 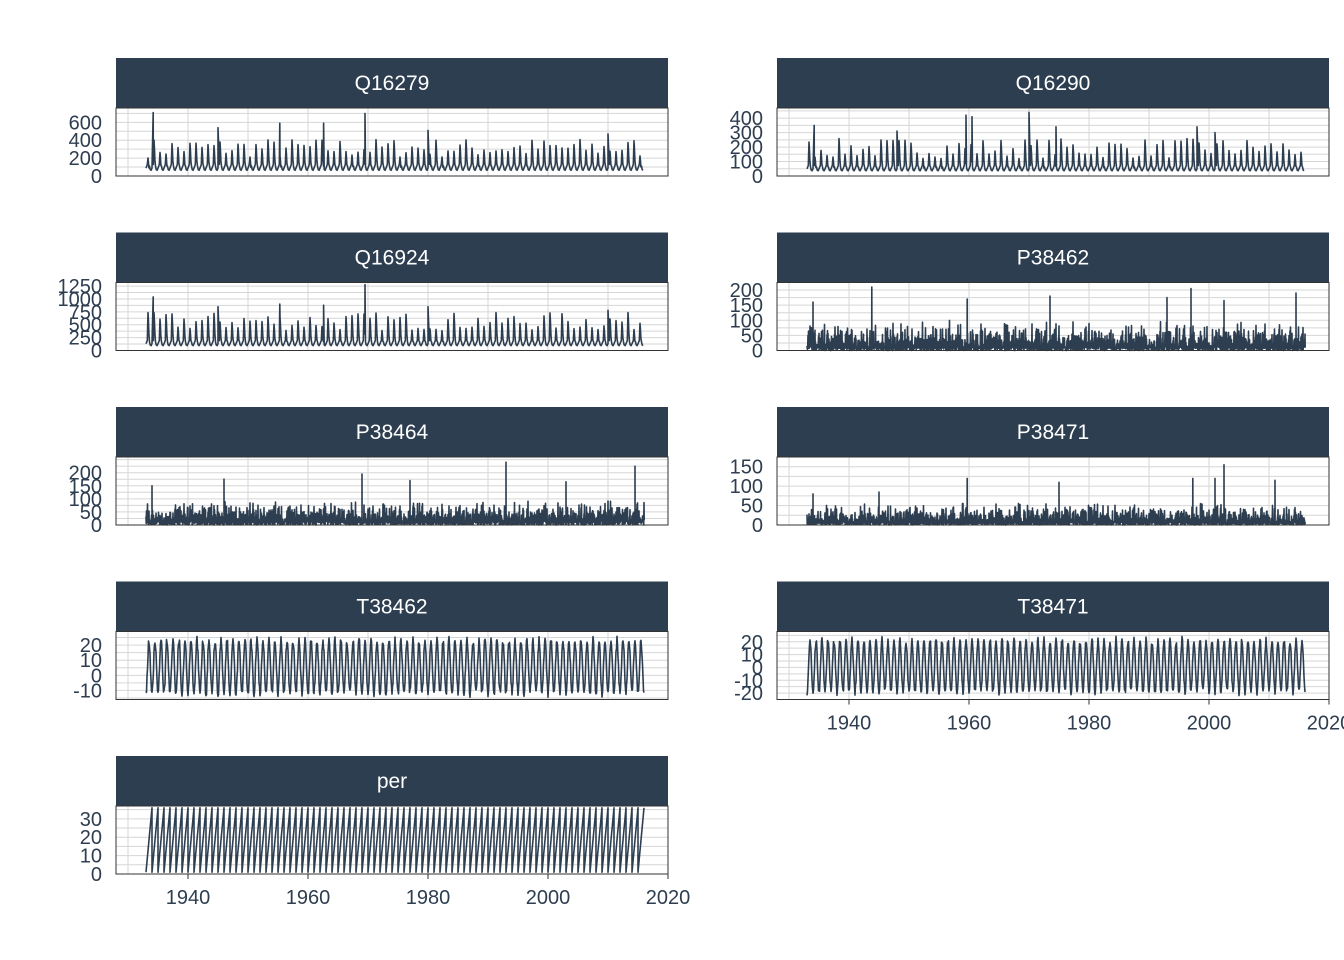 I want to click on series-line-T38471, so click(x=1056, y=666).